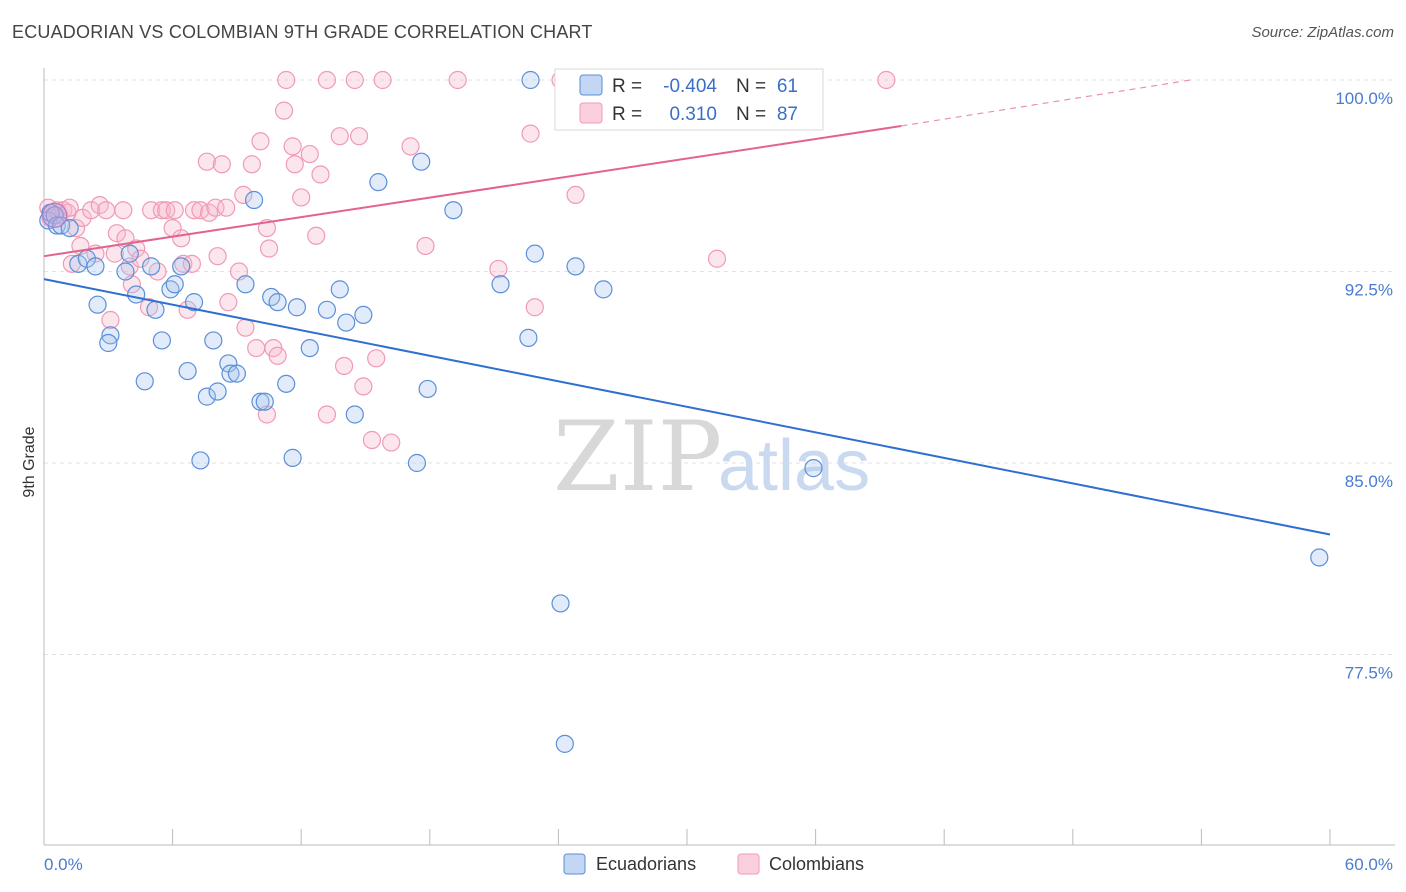  I want to click on y-axis-title: 9th Grade, so click(29, 461).